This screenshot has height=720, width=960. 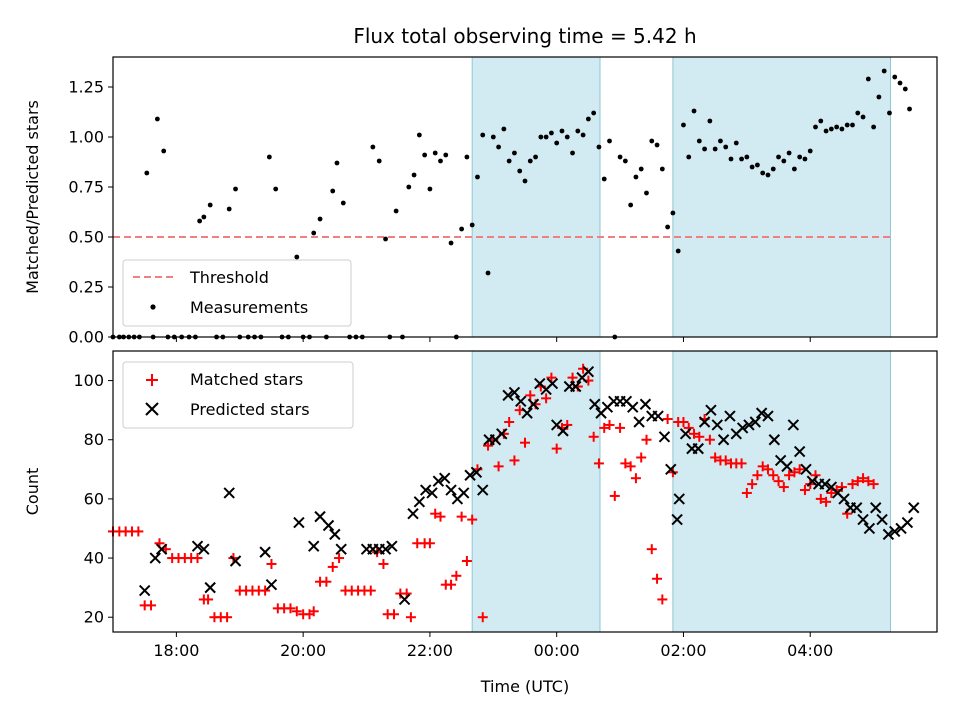 I want to click on chart-title: Flux total observing time = 5.42 h, so click(x=524, y=36).